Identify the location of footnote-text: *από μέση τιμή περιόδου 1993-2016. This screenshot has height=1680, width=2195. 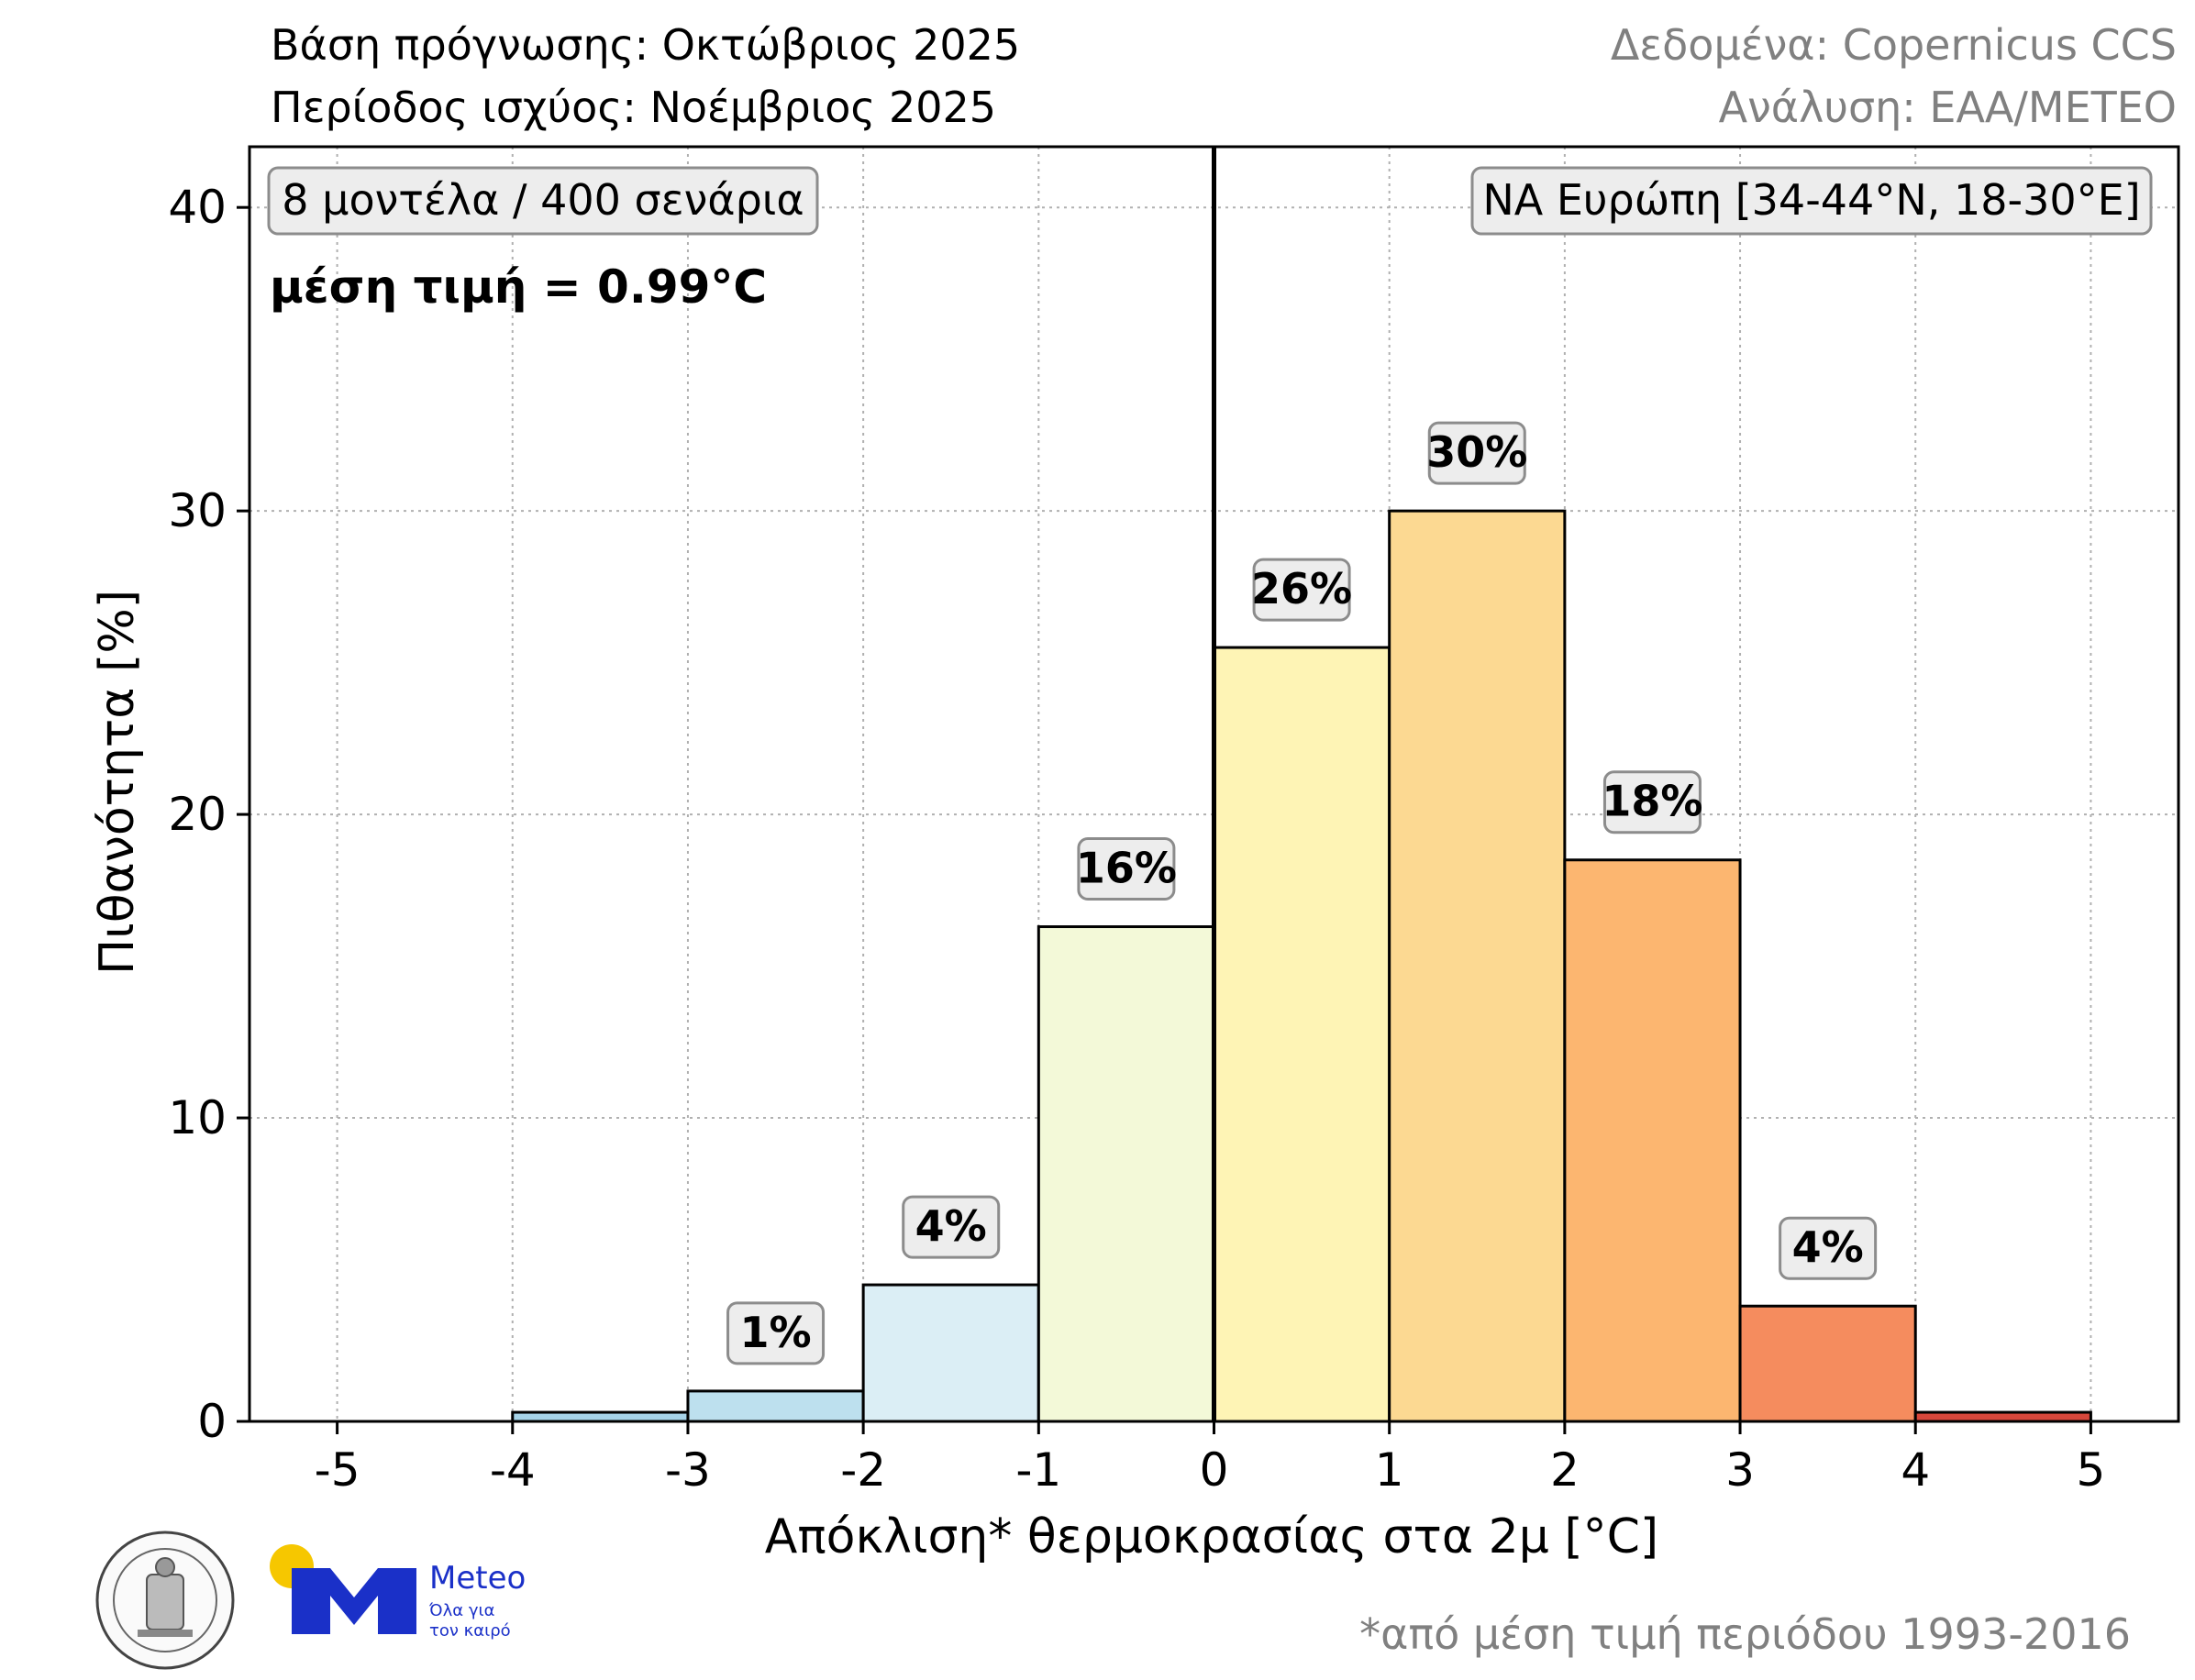
(1745, 1634).